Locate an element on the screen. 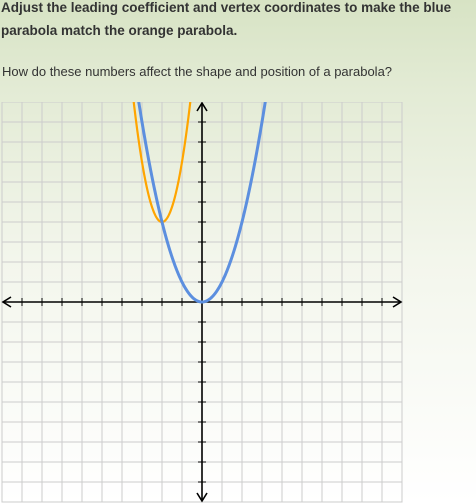 This screenshot has width=476, height=504. parabolas is located at coordinates (201, 203).